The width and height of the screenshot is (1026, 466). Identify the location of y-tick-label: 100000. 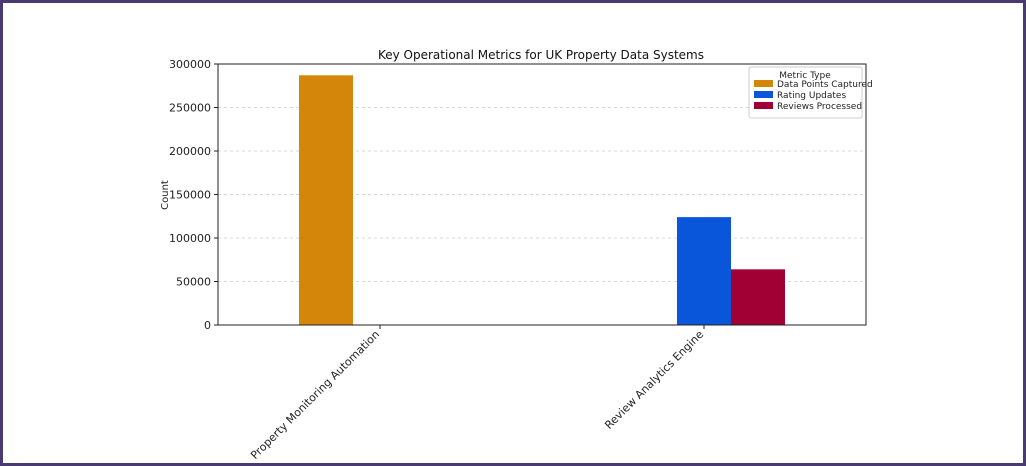
(190, 238).